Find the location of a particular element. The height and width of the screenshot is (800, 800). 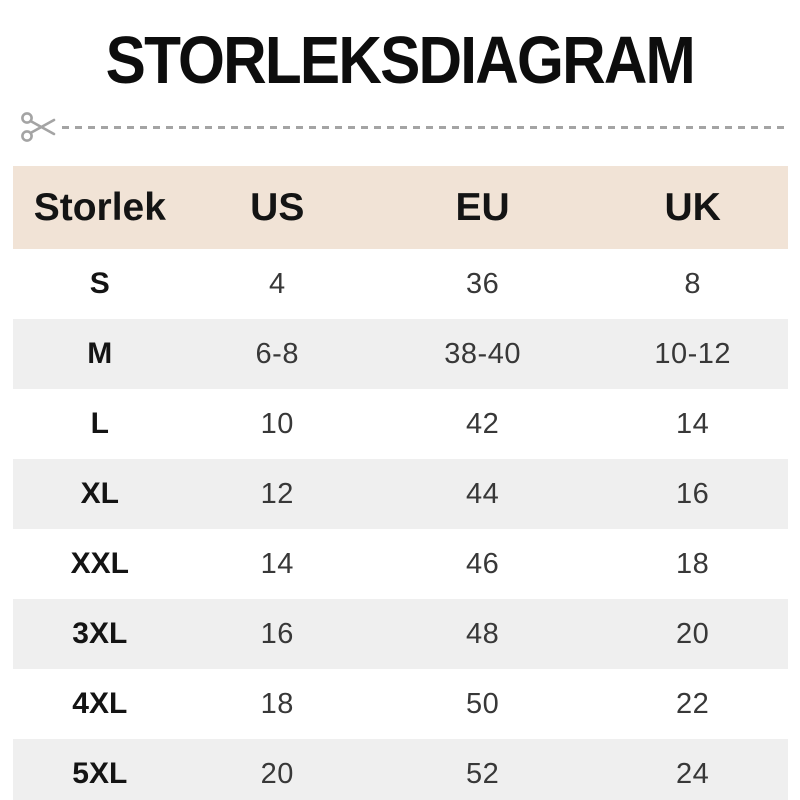

size-cell: M is located at coordinates (100, 353).